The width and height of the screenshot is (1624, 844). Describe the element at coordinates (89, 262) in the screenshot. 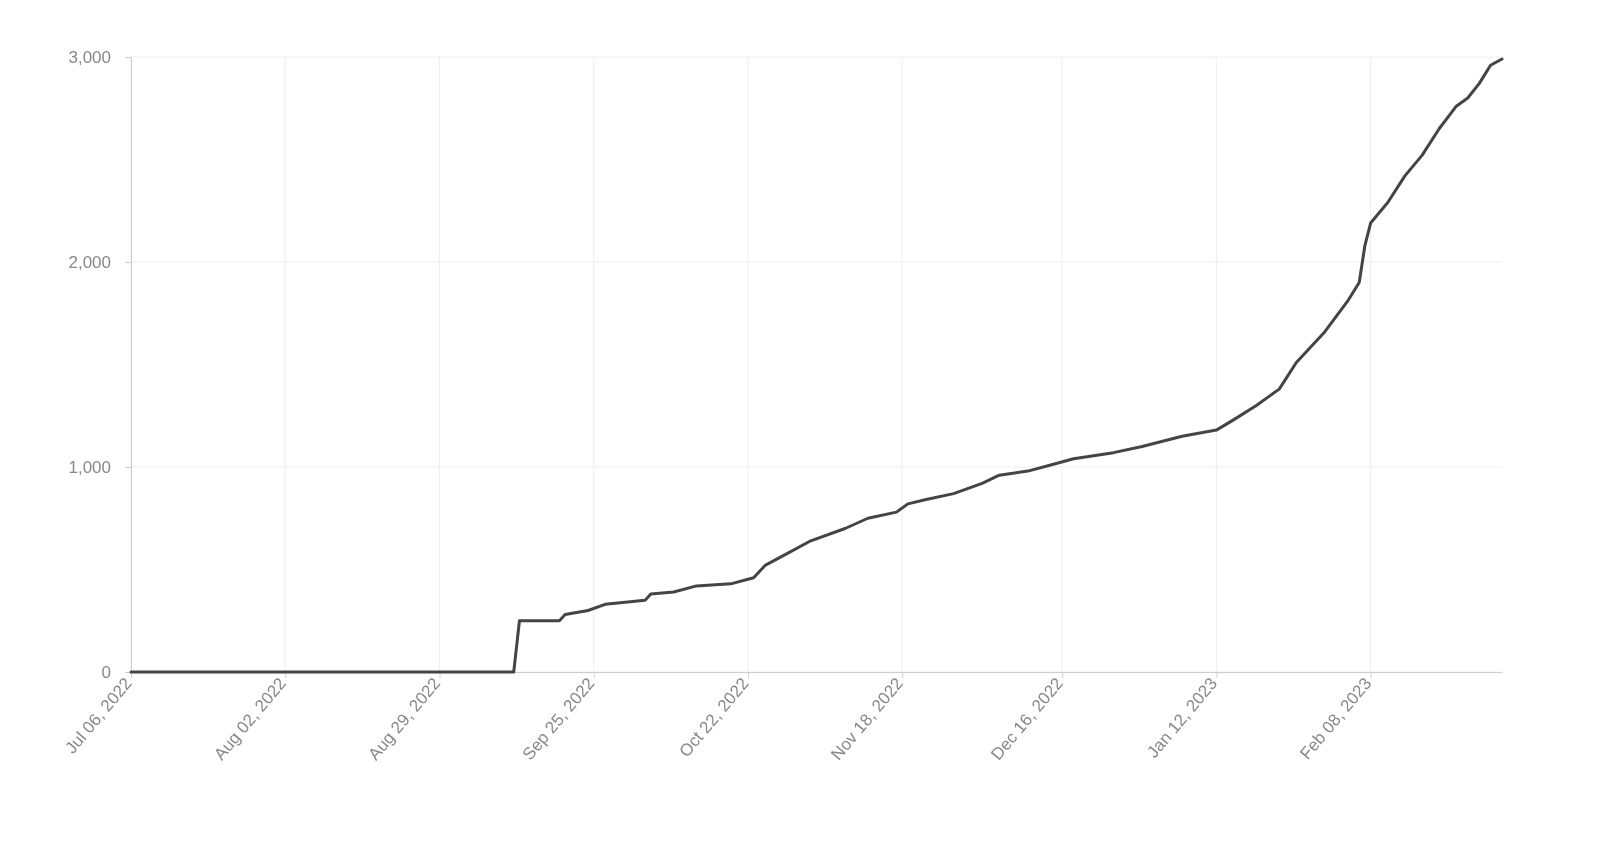

I see `y-tick-label: 2,000` at that location.